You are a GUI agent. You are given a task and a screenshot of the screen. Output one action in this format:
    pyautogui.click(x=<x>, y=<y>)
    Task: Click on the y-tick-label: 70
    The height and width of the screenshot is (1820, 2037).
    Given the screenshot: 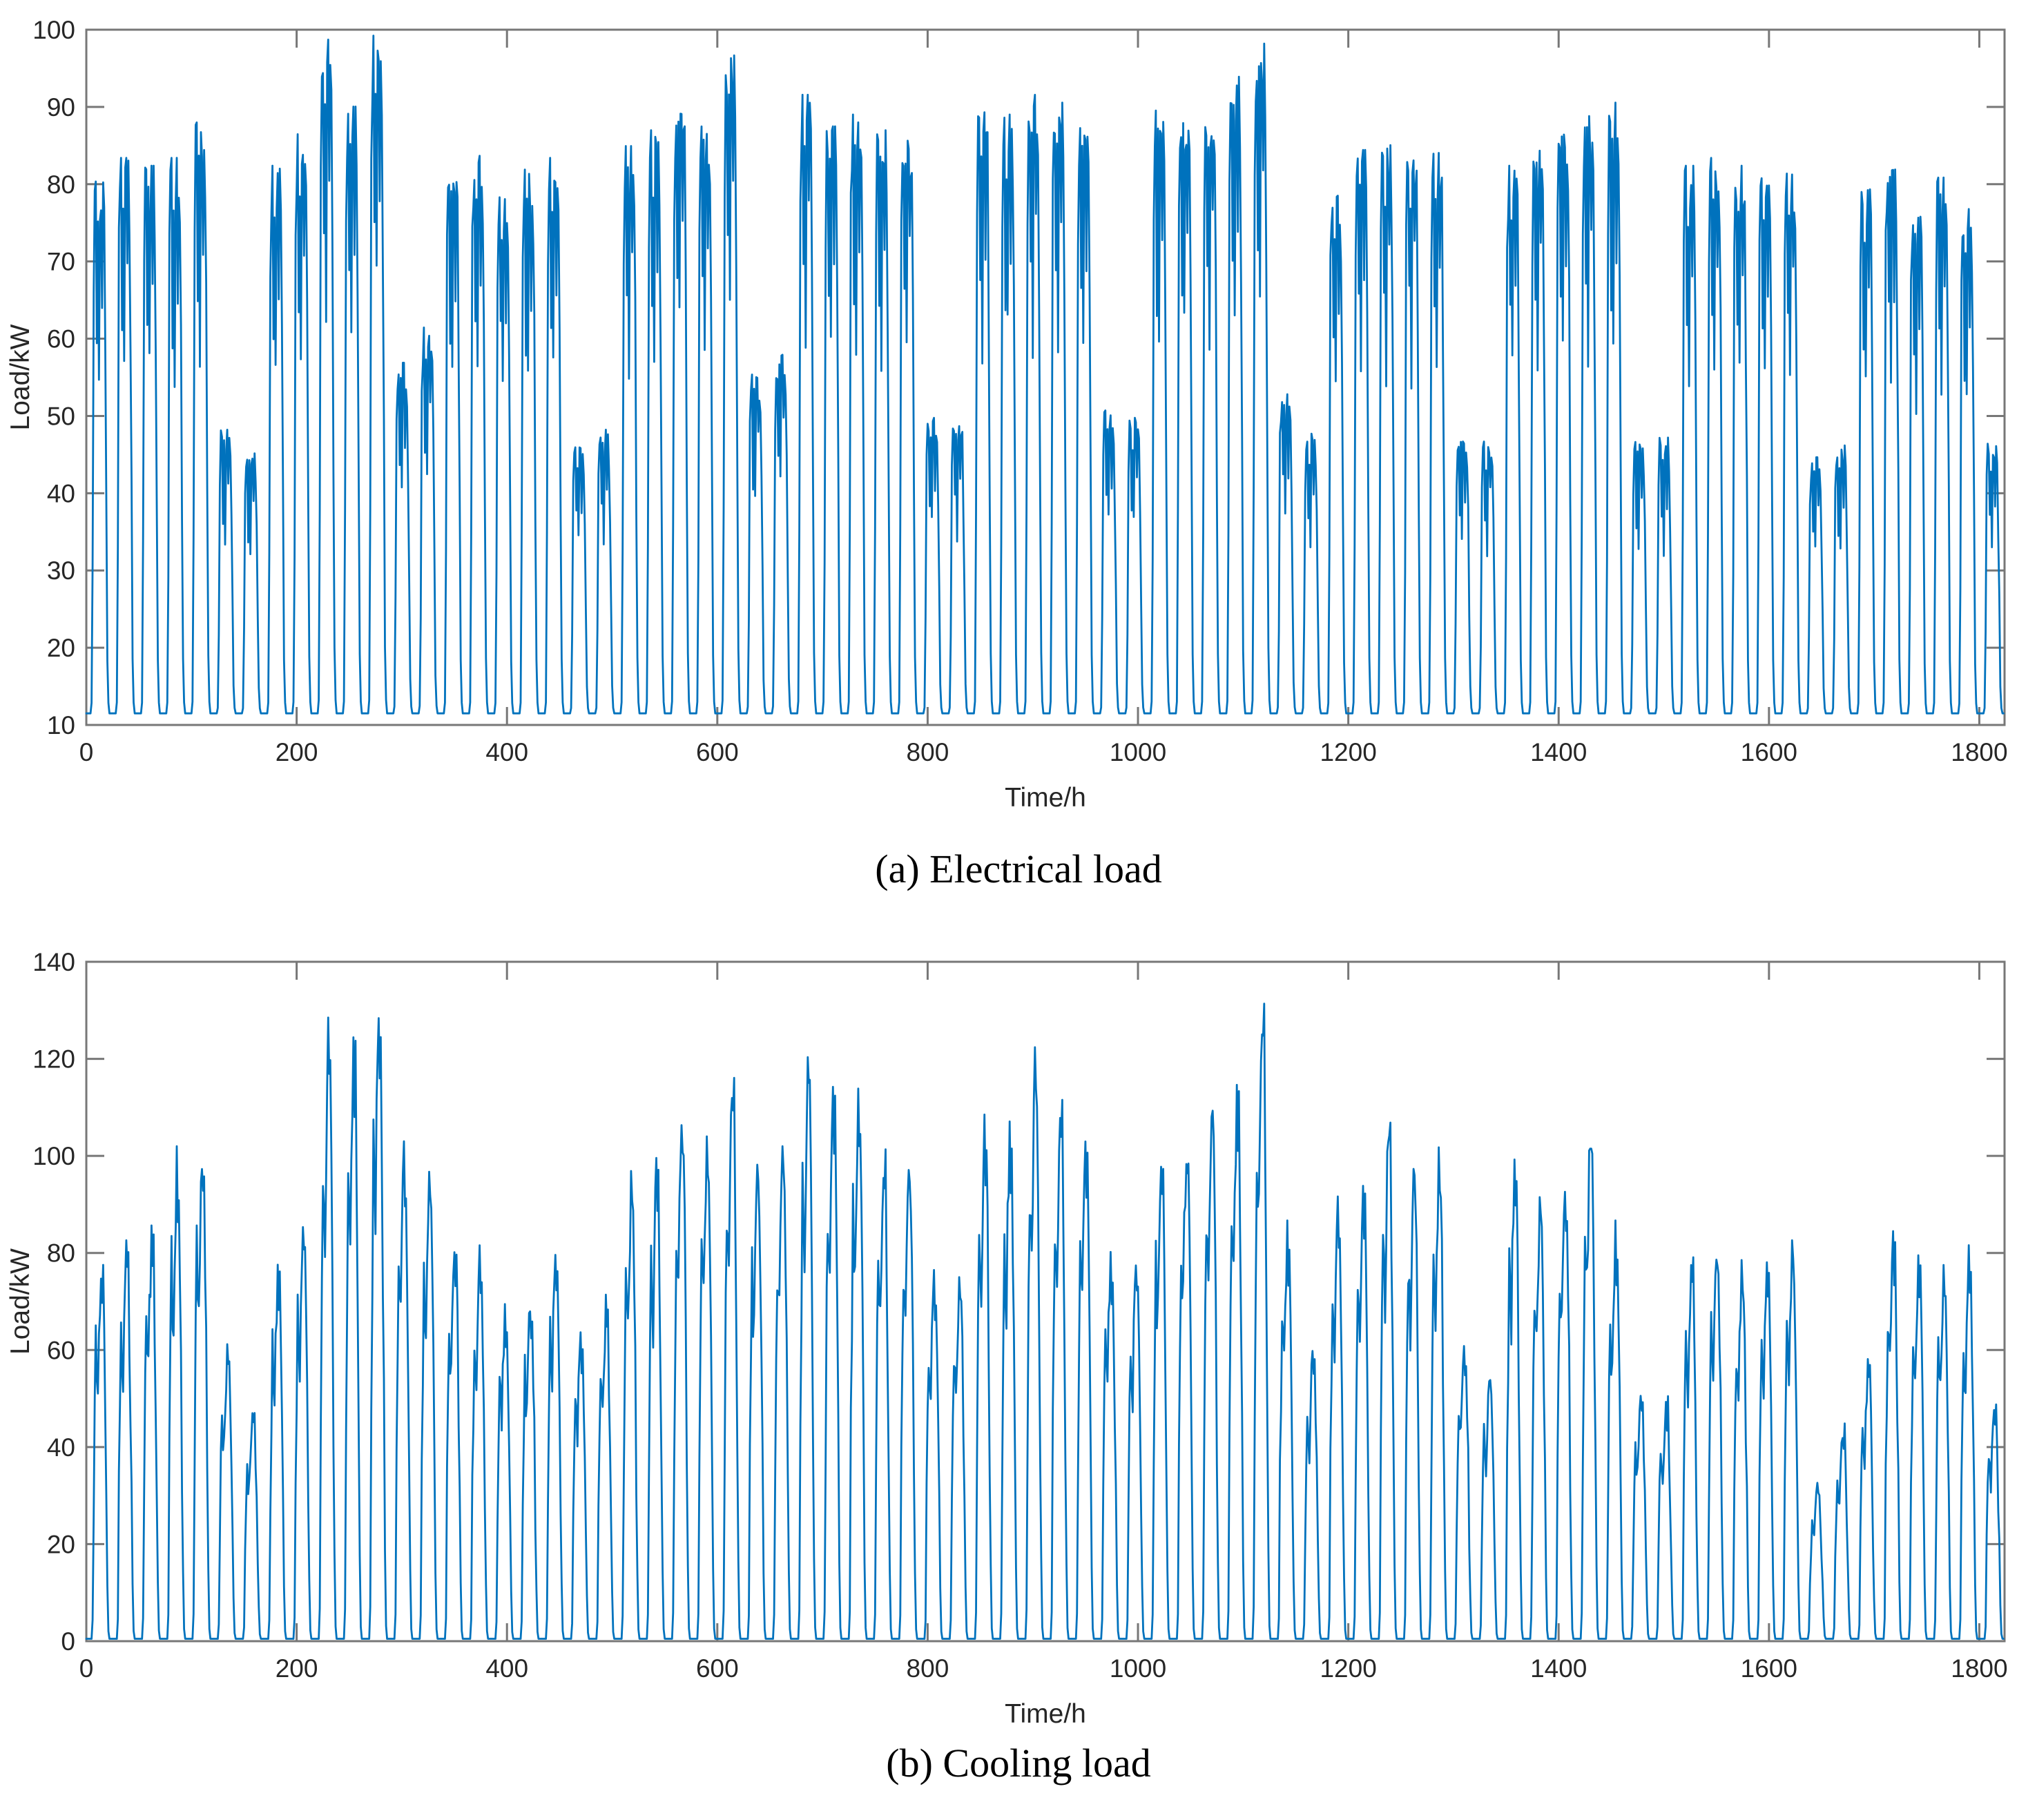 What is the action you would take?
    pyautogui.click(x=61, y=262)
    